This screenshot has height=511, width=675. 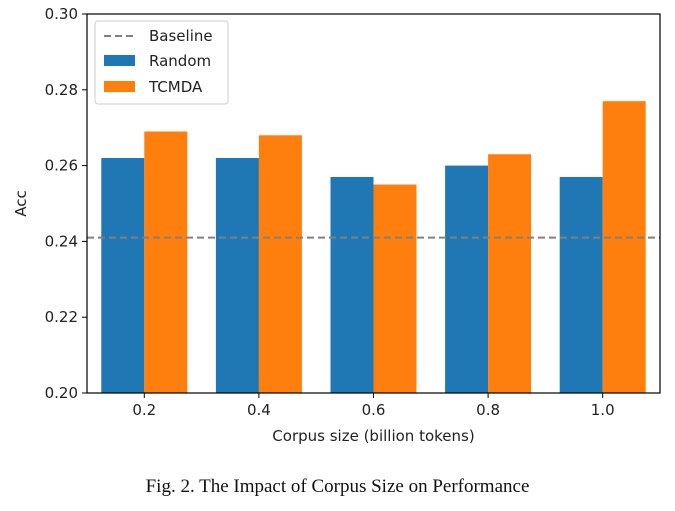 I want to click on legend: Baseline Random TCMDA, so click(x=161, y=62).